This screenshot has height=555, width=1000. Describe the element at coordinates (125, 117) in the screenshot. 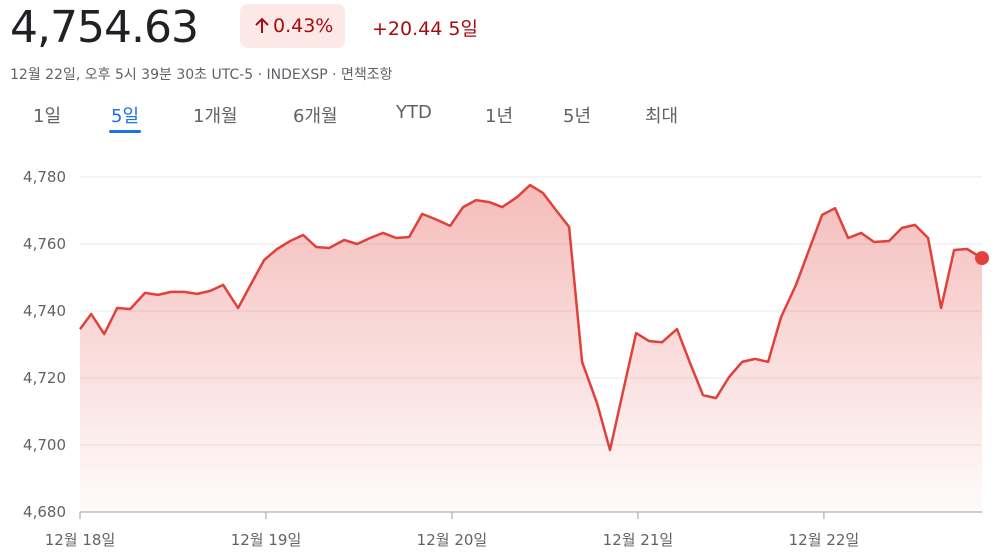

I see `range-tab: 5일` at that location.